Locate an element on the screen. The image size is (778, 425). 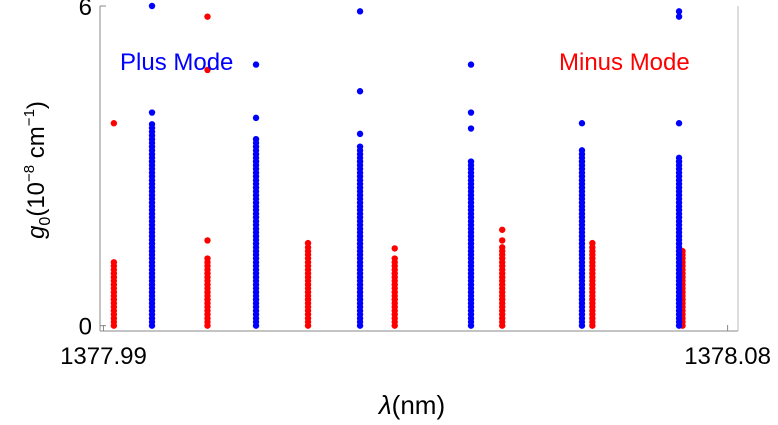
y-tick-label: 6 is located at coordinates (85, 10).